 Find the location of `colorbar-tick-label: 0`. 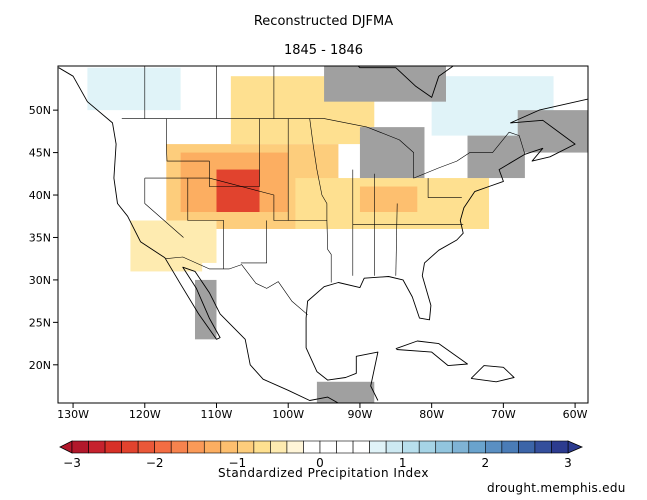

colorbar-tick-label: 0 is located at coordinates (320, 463).